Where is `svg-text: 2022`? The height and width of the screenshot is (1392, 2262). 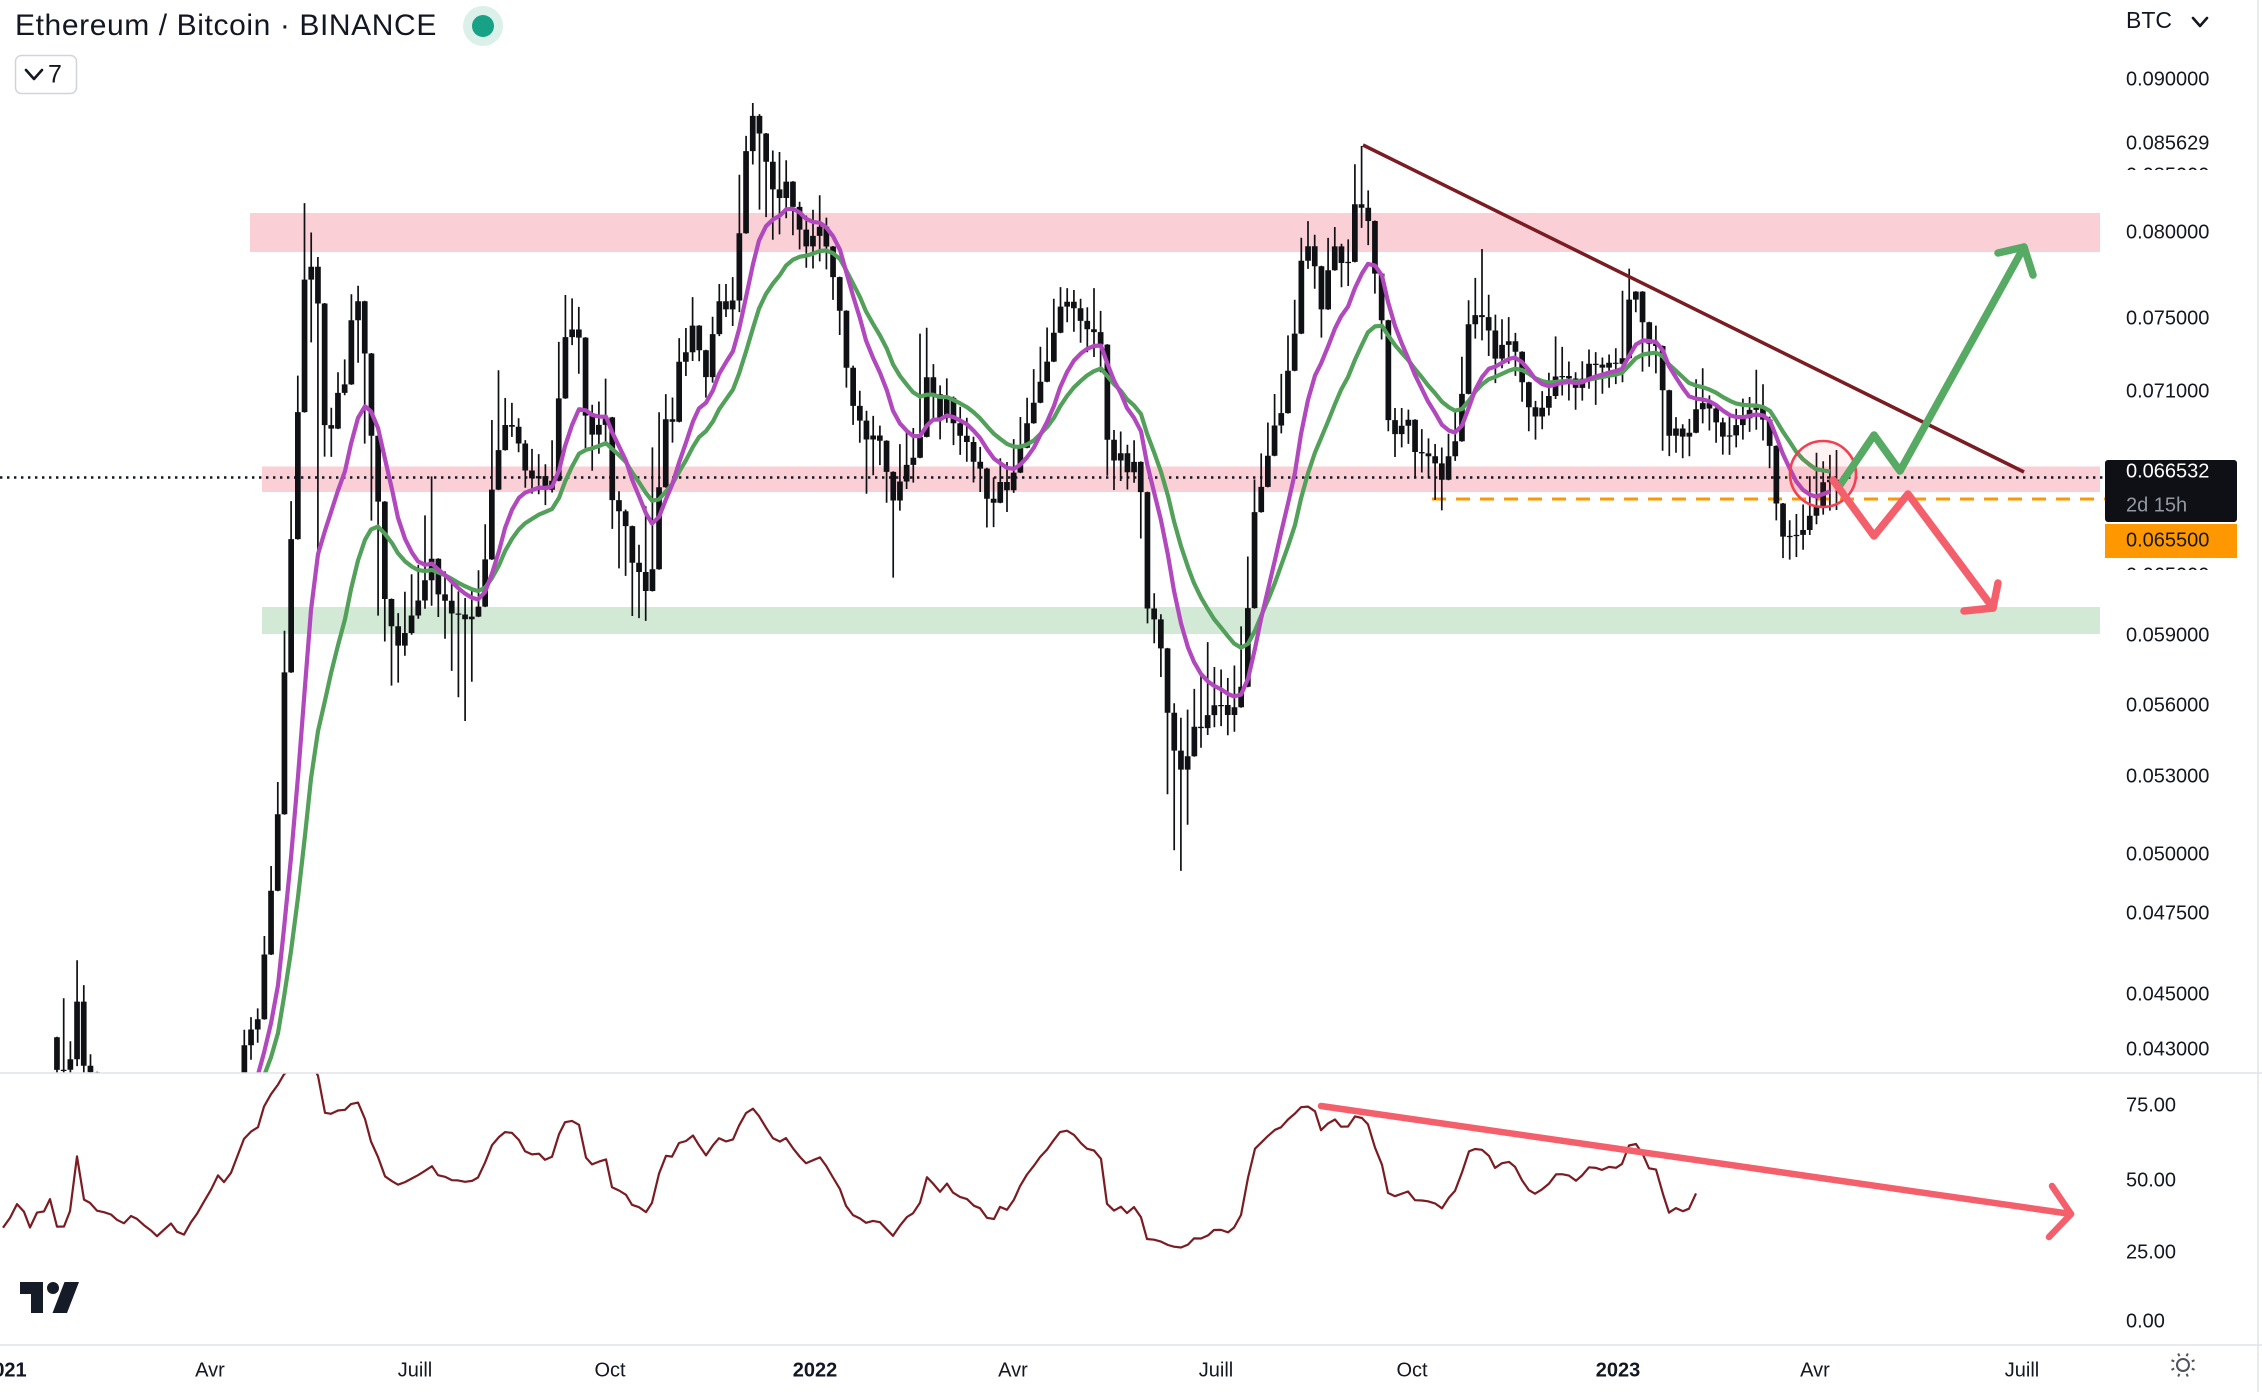 svg-text: 2022 is located at coordinates (815, 1370).